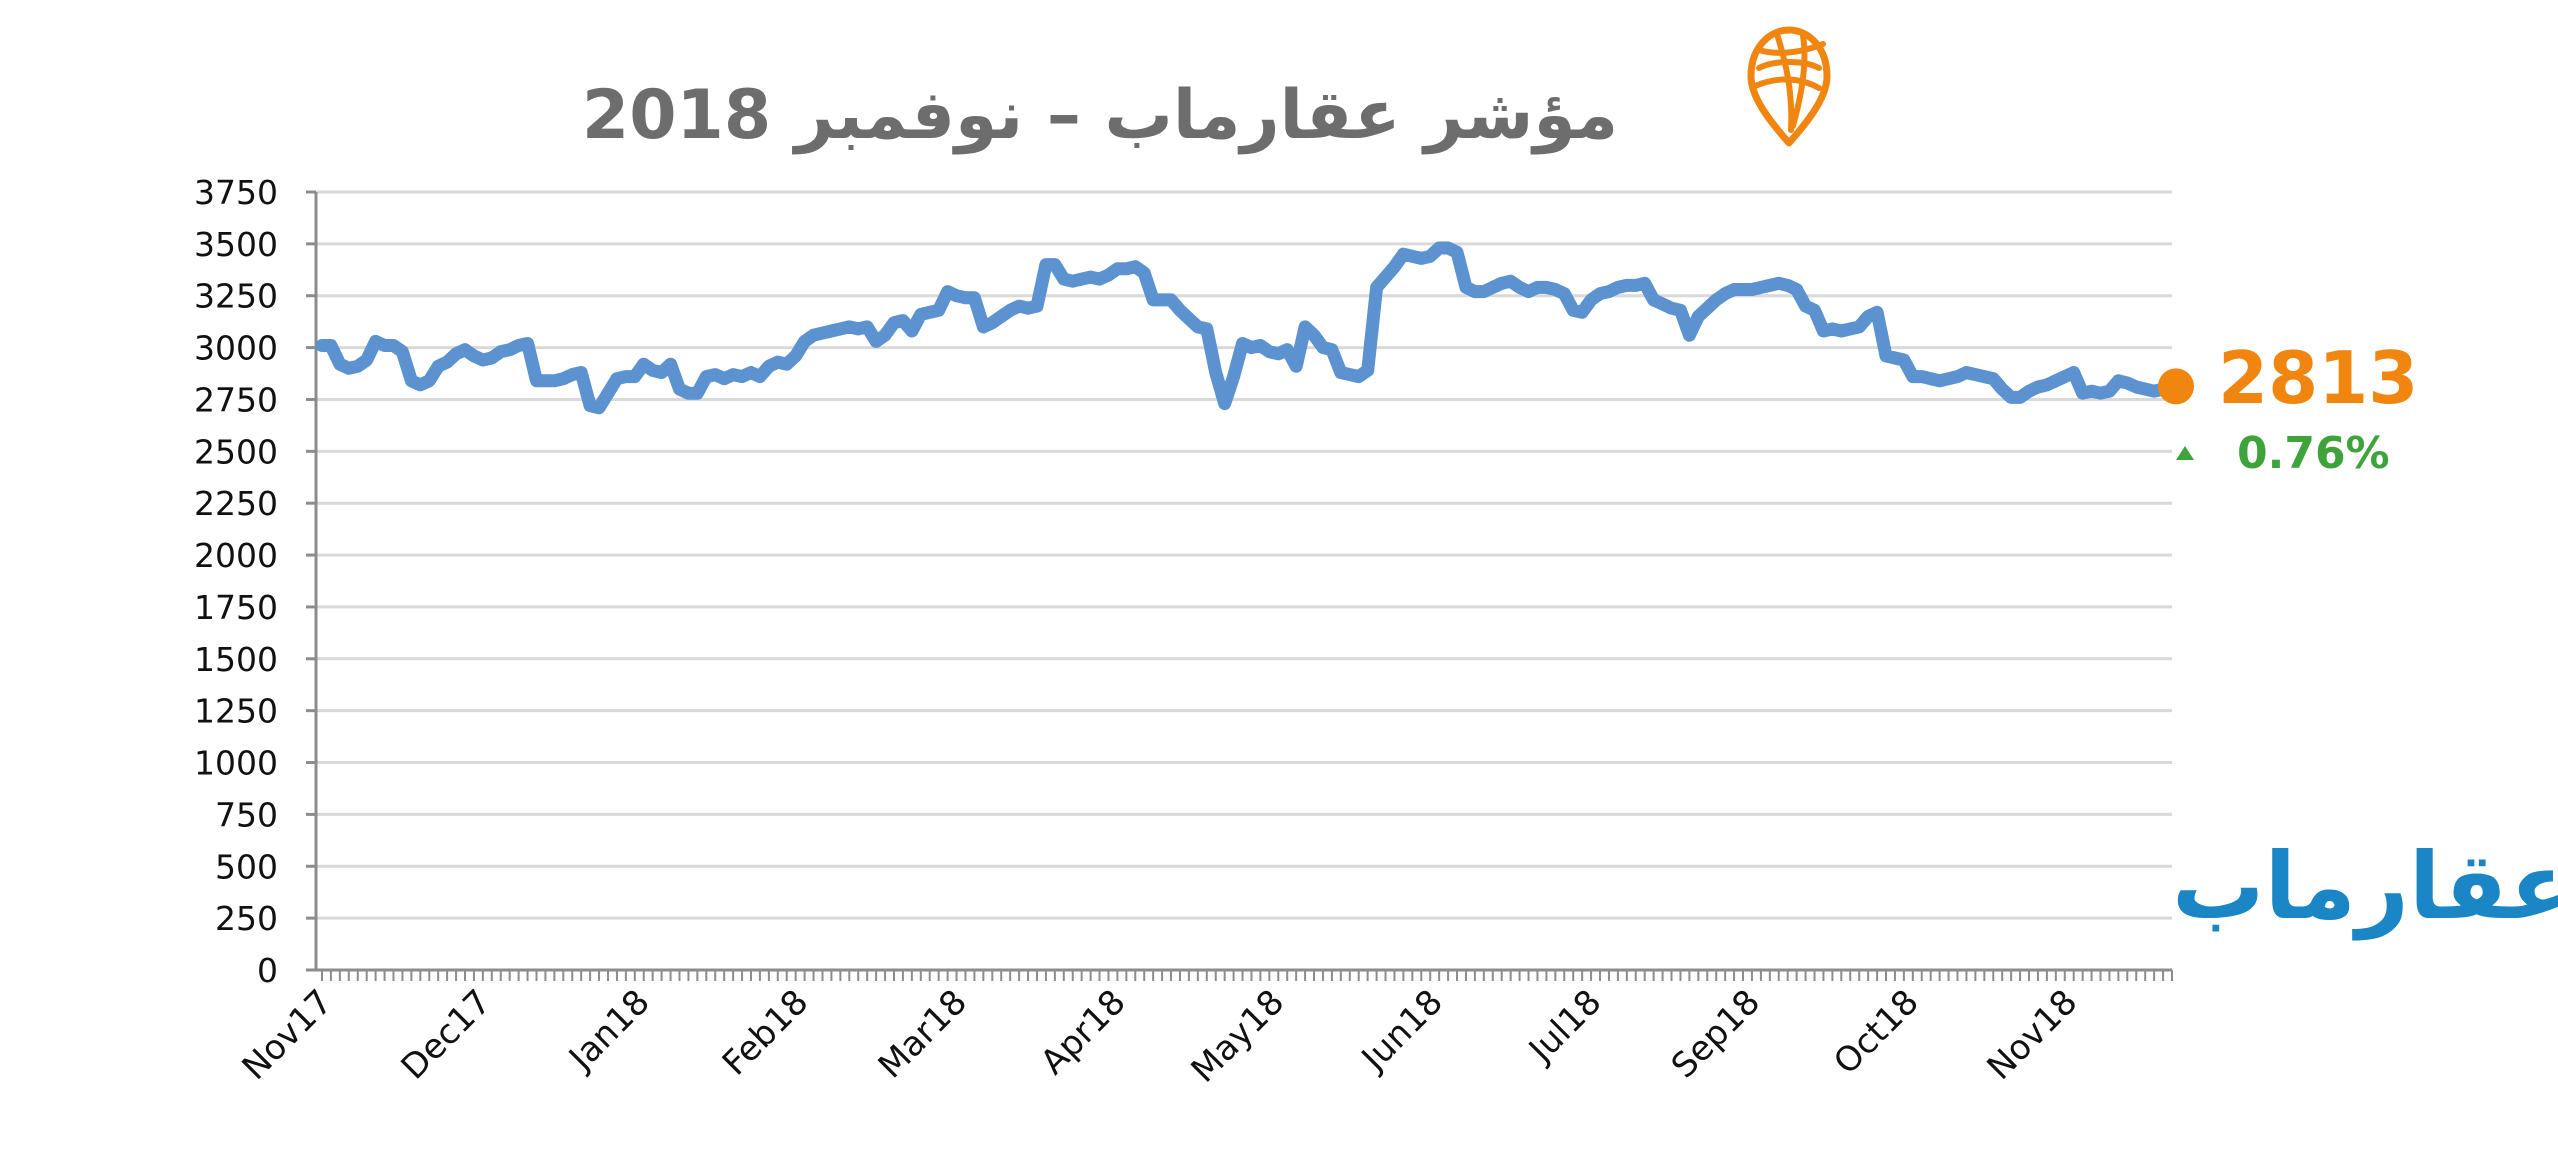  I want to click on x-tick-label: Apr18, so click(1083, 1032).